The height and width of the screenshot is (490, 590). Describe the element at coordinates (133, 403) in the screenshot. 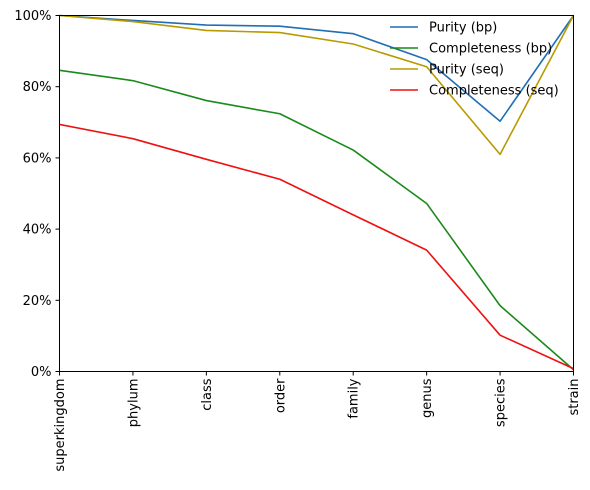

I see `x-tick-label: phylum` at that location.